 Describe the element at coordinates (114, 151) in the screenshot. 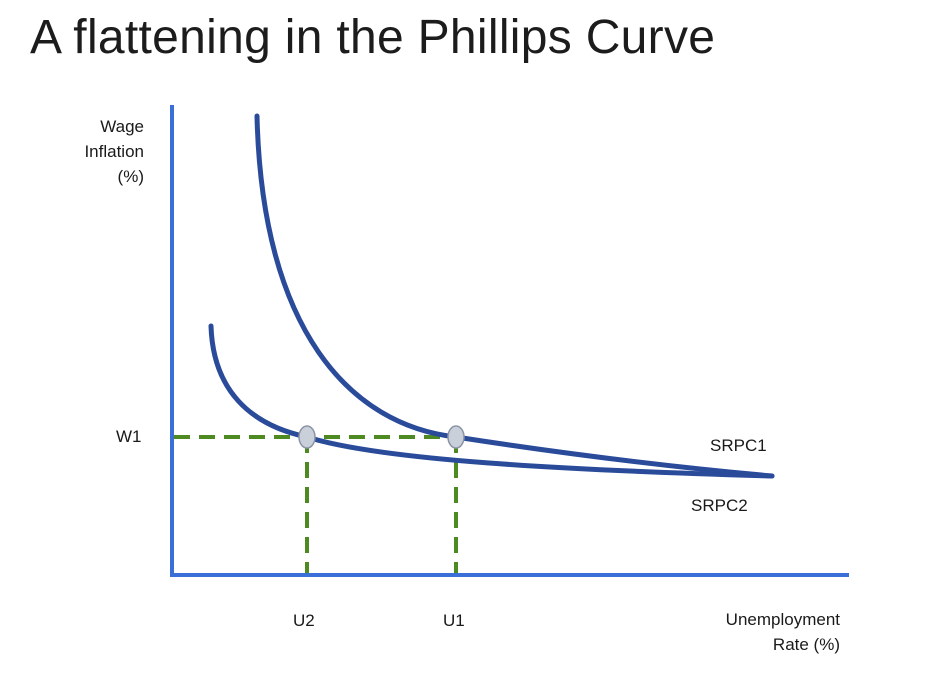

I see `y-axis-label-line: Inflation` at that location.